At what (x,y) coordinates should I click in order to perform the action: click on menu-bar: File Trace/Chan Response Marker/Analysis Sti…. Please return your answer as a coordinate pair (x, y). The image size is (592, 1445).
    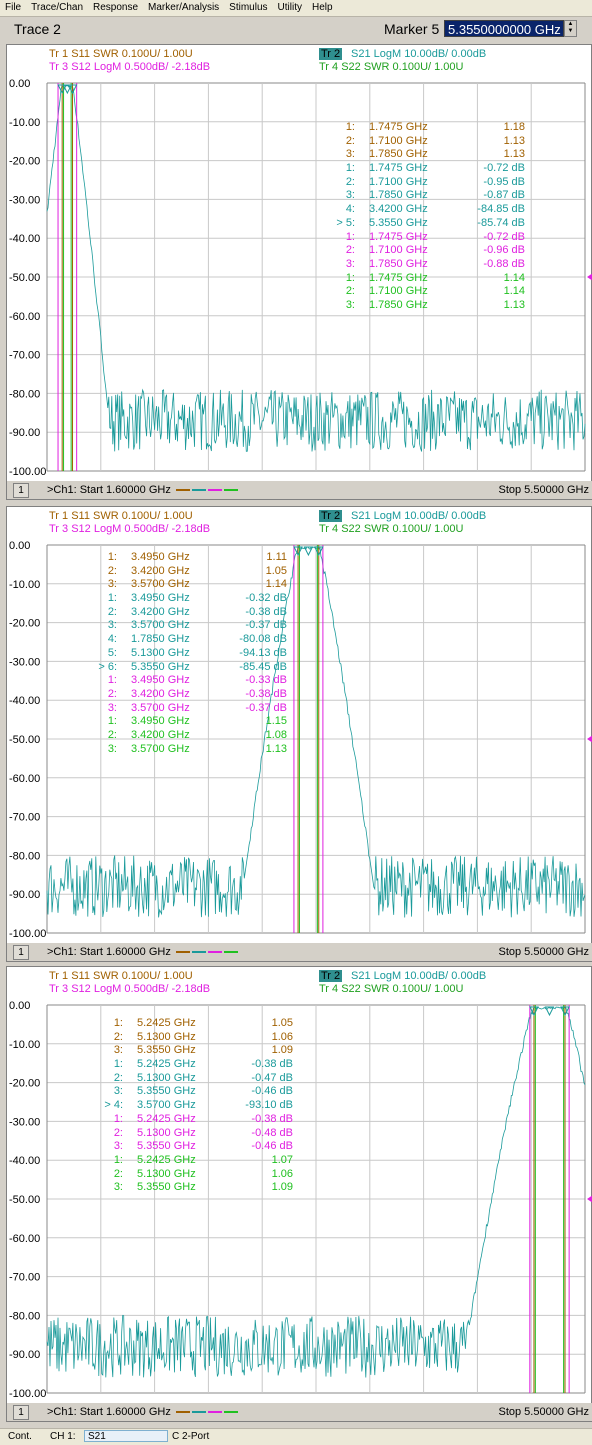
    Looking at the image, I should click on (296, 8).